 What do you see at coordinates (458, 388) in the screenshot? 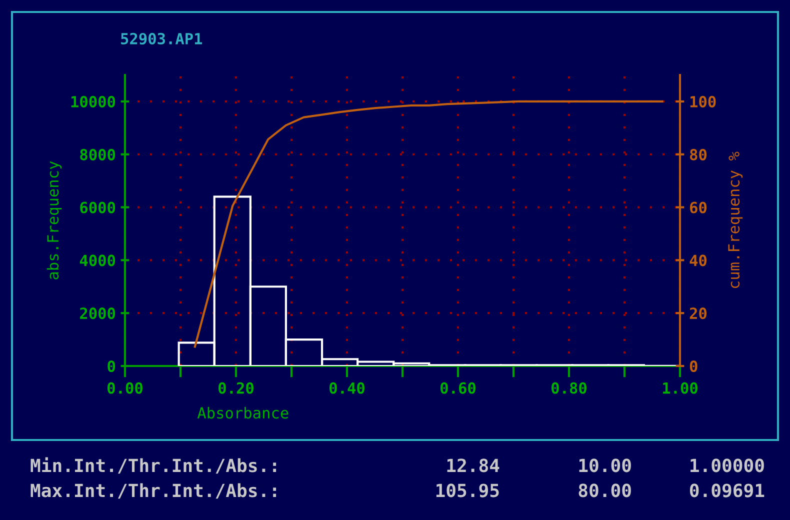
I see `x-tick-label: 0.60` at bounding box center [458, 388].